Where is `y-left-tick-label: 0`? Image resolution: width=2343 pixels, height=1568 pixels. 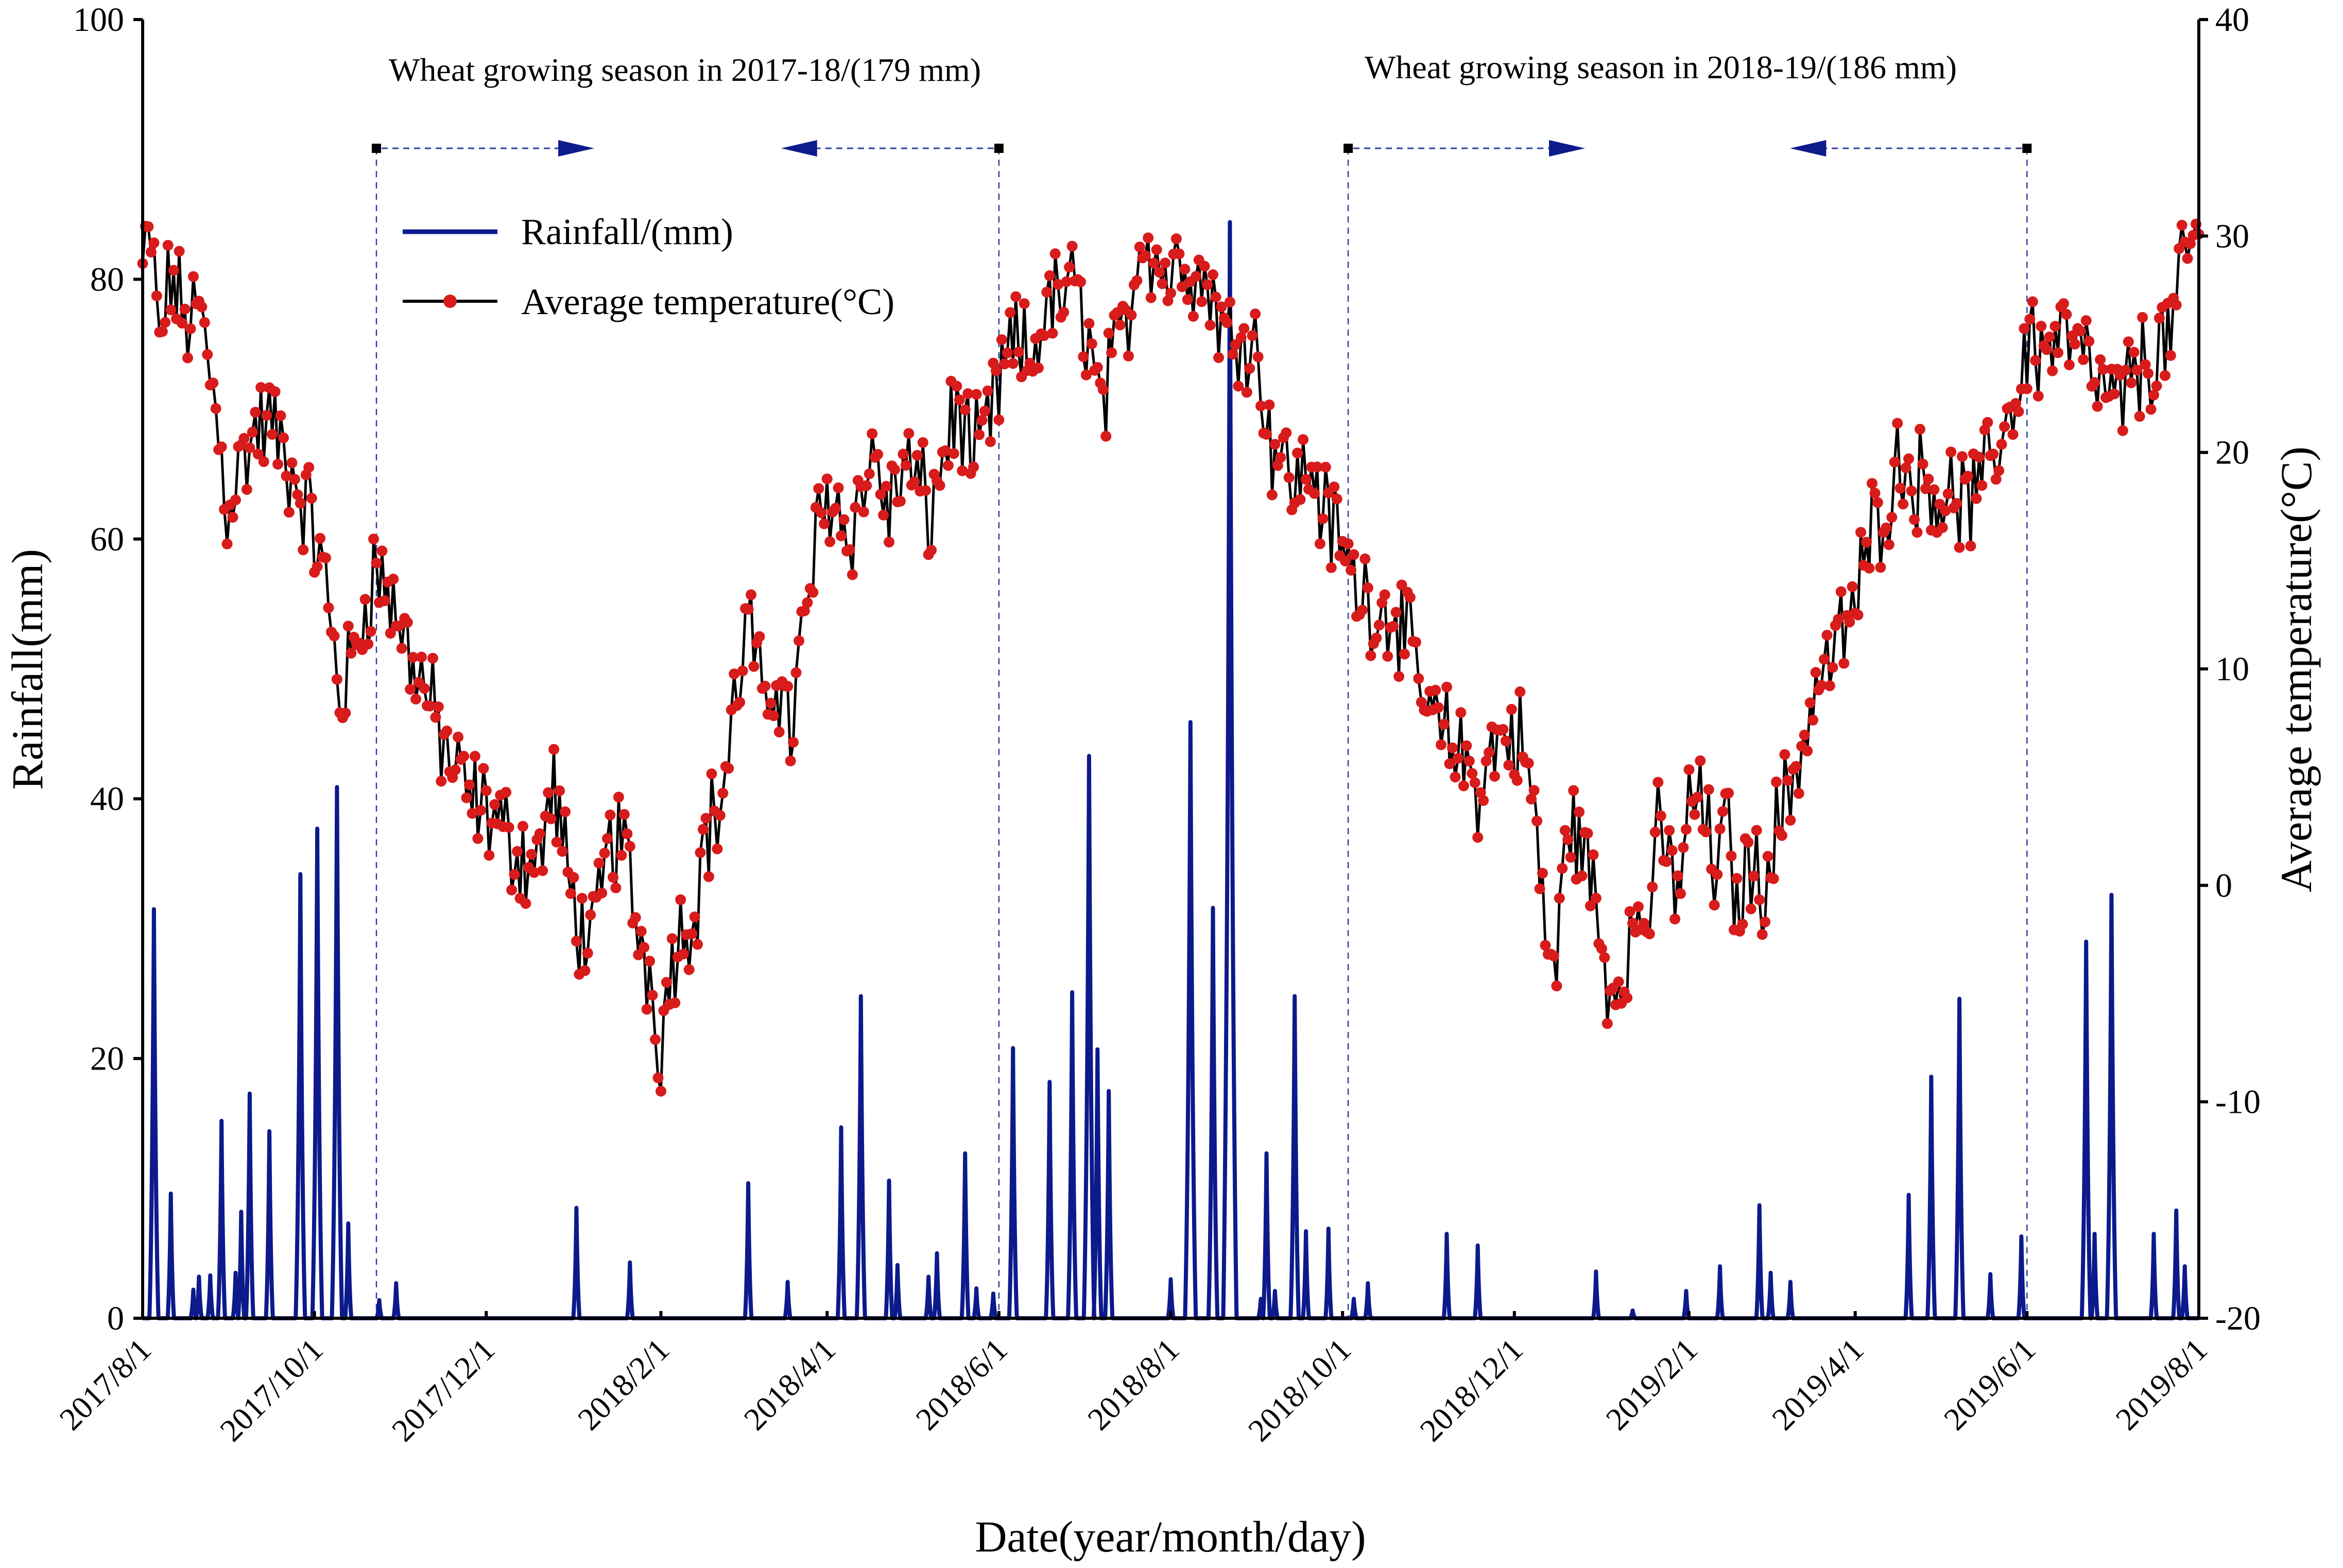 y-left-tick-label: 0 is located at coordinates (115, 1318).